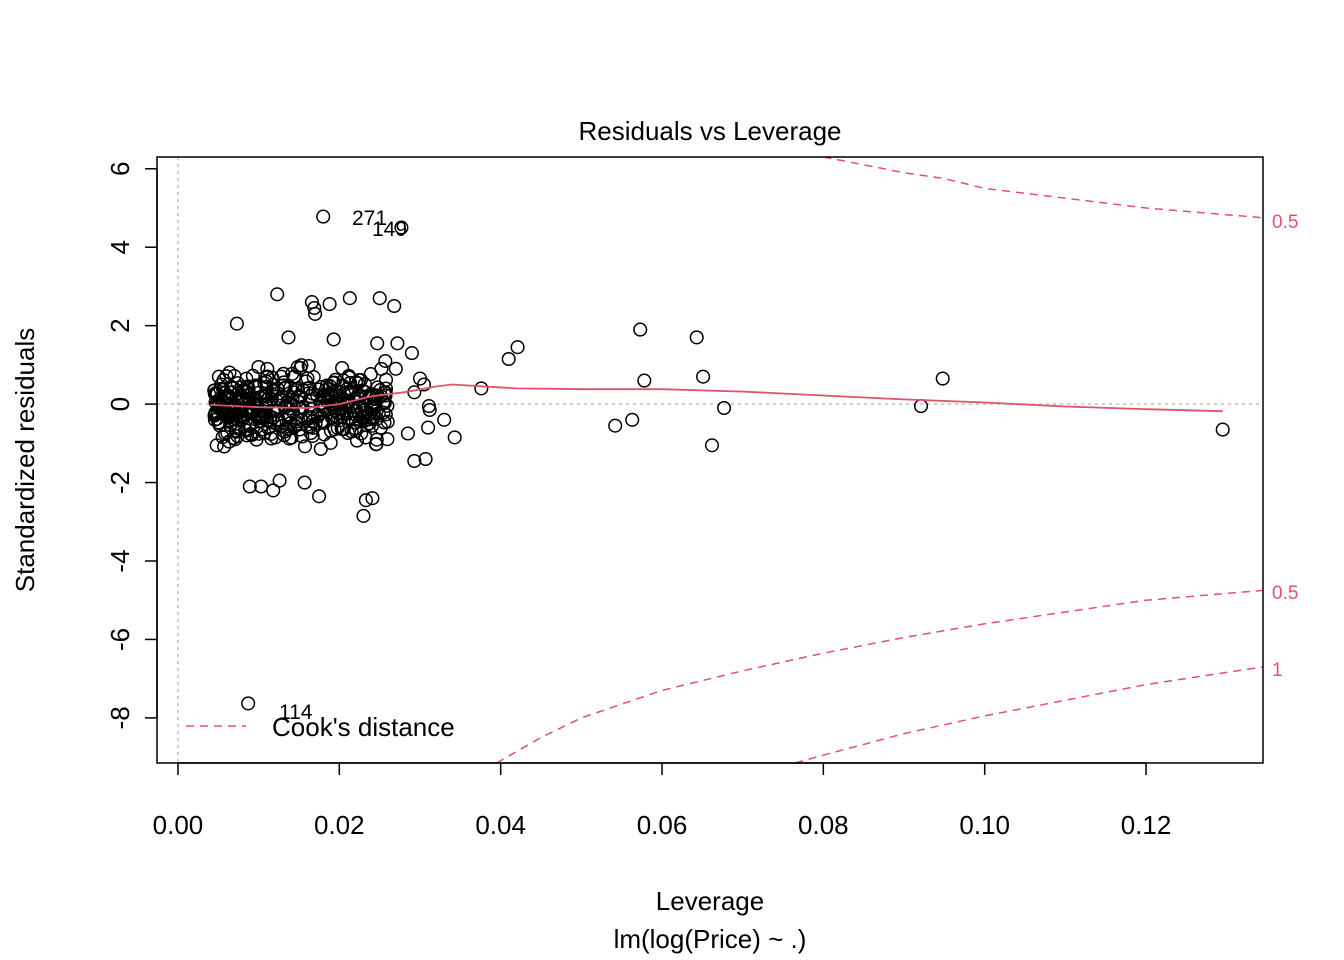 Image resolution: width=1344 pixels, height=960 pixels. Describe the element at coordinates (662, 801) in the screenshot. I see `x-axis: 0.00 0.02 0.04 0.06 0.08 0.10 0.12` at that location.